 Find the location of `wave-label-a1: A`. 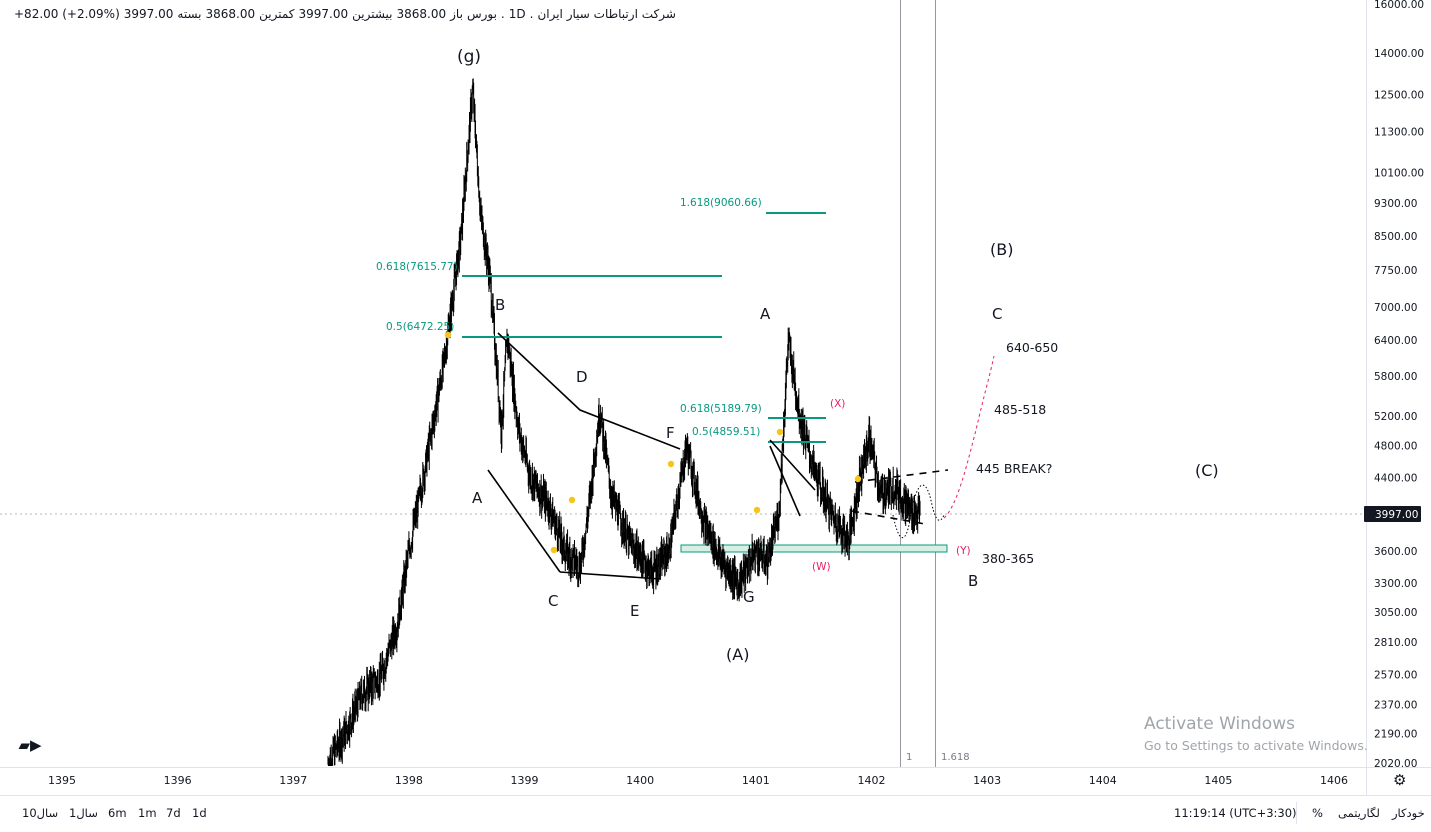

wave-label-a1: A is located at coordinates (477, 498).